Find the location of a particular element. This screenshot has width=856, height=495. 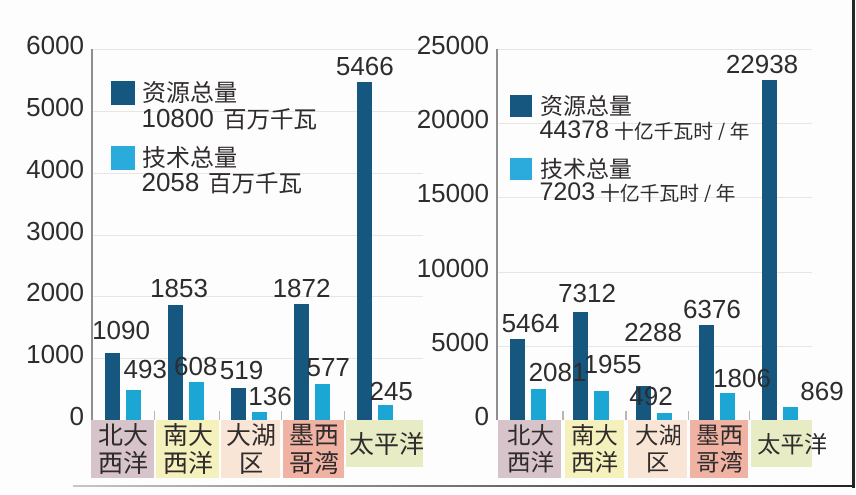

bar-value-label: 577 is located at coordinates (328, 366).